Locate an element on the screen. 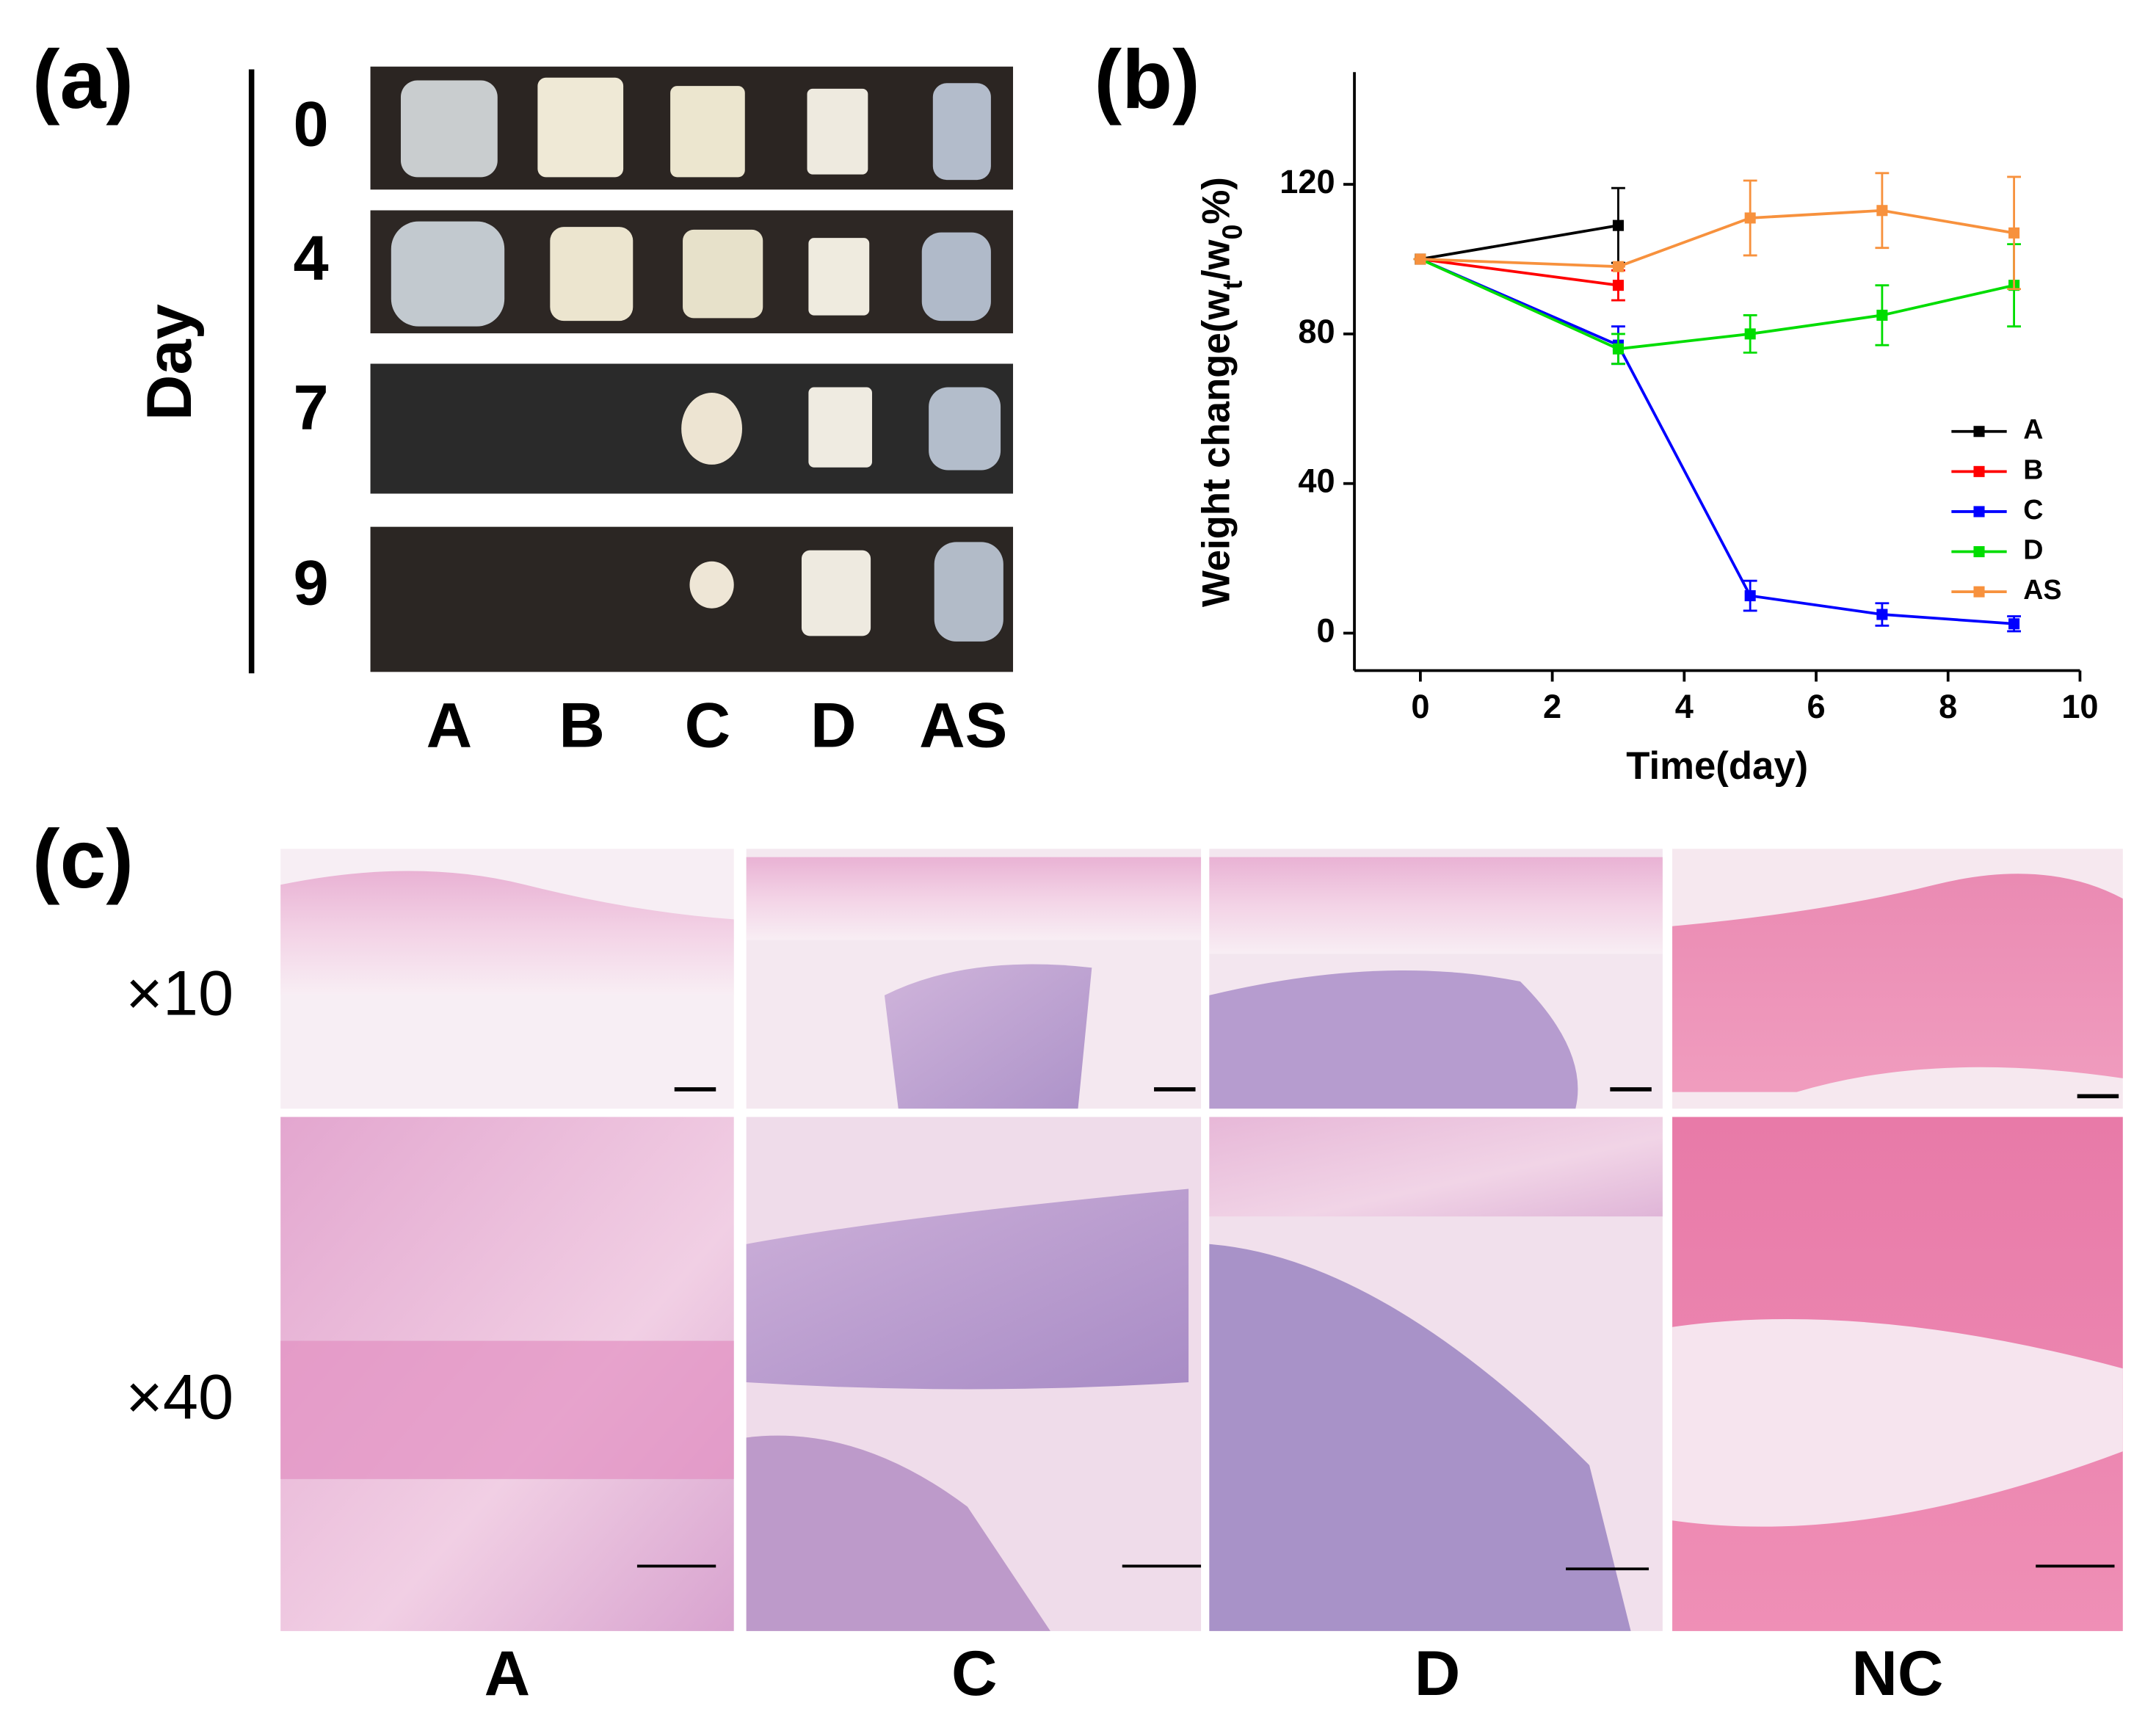  magnification-label: ×10 is located at coordinates (179, 994).